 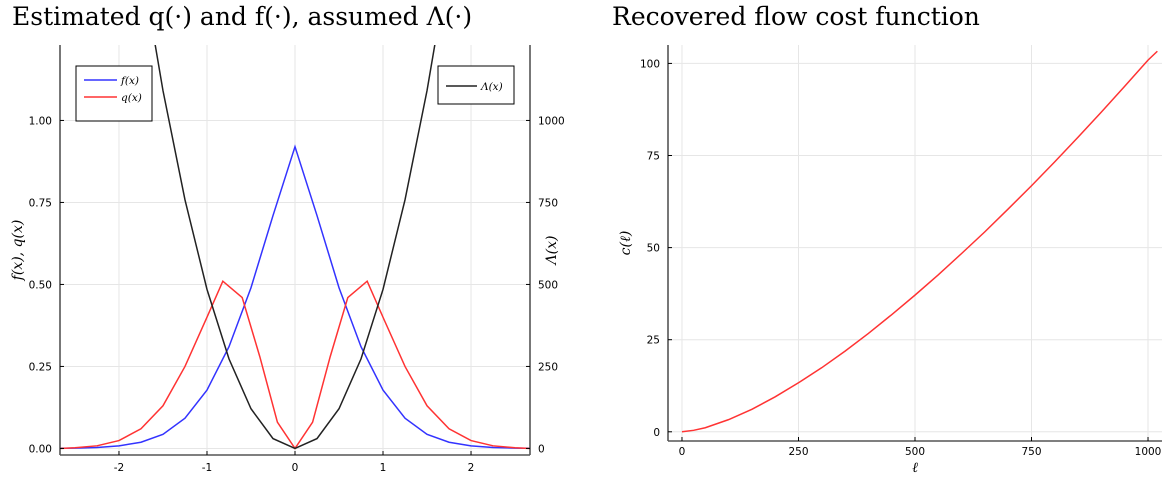 I want to click on y2-tick-label: 1000, so click(x=551, y=121).